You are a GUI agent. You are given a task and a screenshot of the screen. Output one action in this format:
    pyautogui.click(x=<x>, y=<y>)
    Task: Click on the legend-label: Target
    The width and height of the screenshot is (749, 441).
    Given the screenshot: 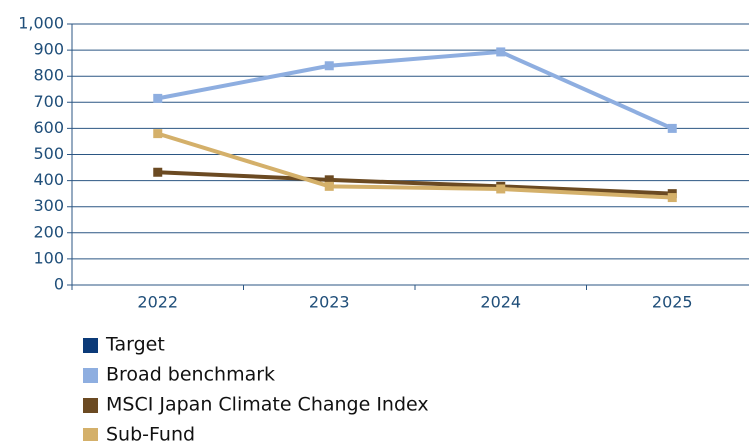 What is the action you would take?
    pyautogui.click(x=135, y=345)
    